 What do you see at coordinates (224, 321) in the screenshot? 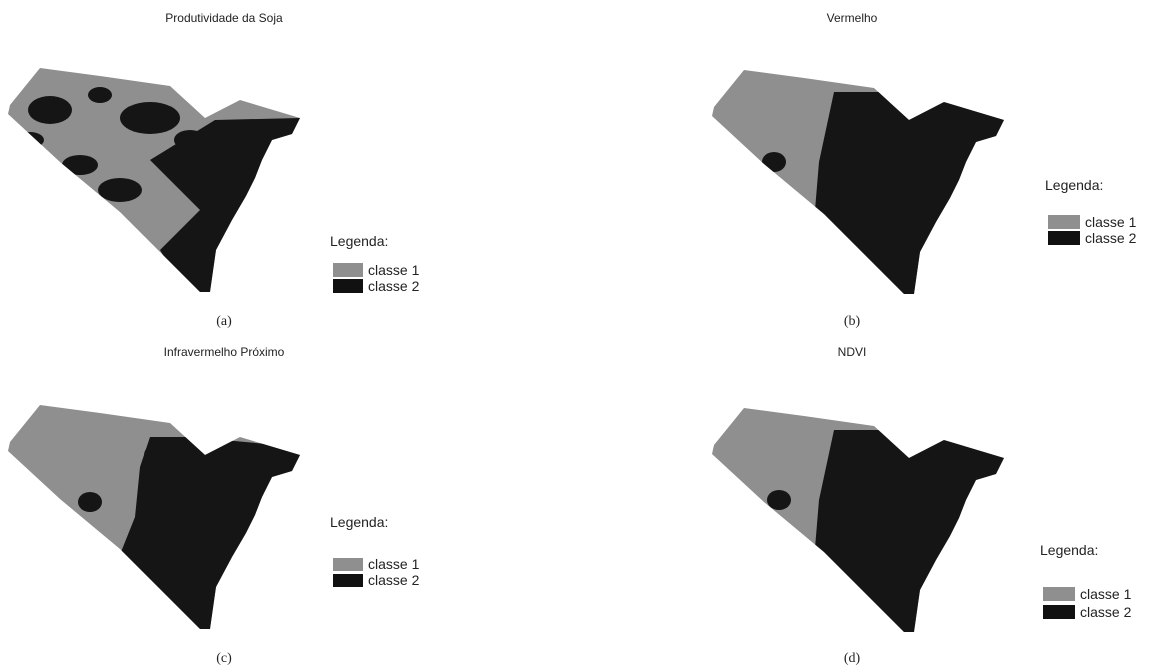
I see `caption: (a)` at bounding box center [224, 321].